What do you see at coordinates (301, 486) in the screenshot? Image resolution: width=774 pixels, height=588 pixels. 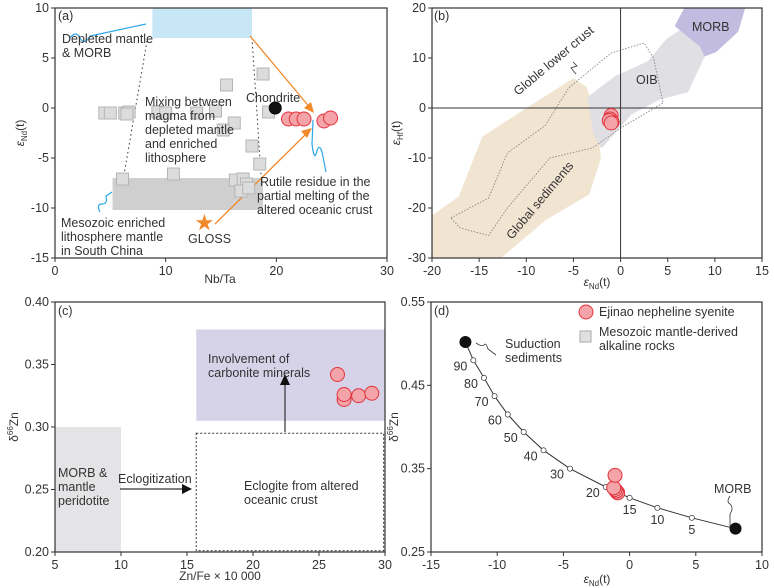 I see `annotation: Eclogite from altered` at bounding box center [301, 486].